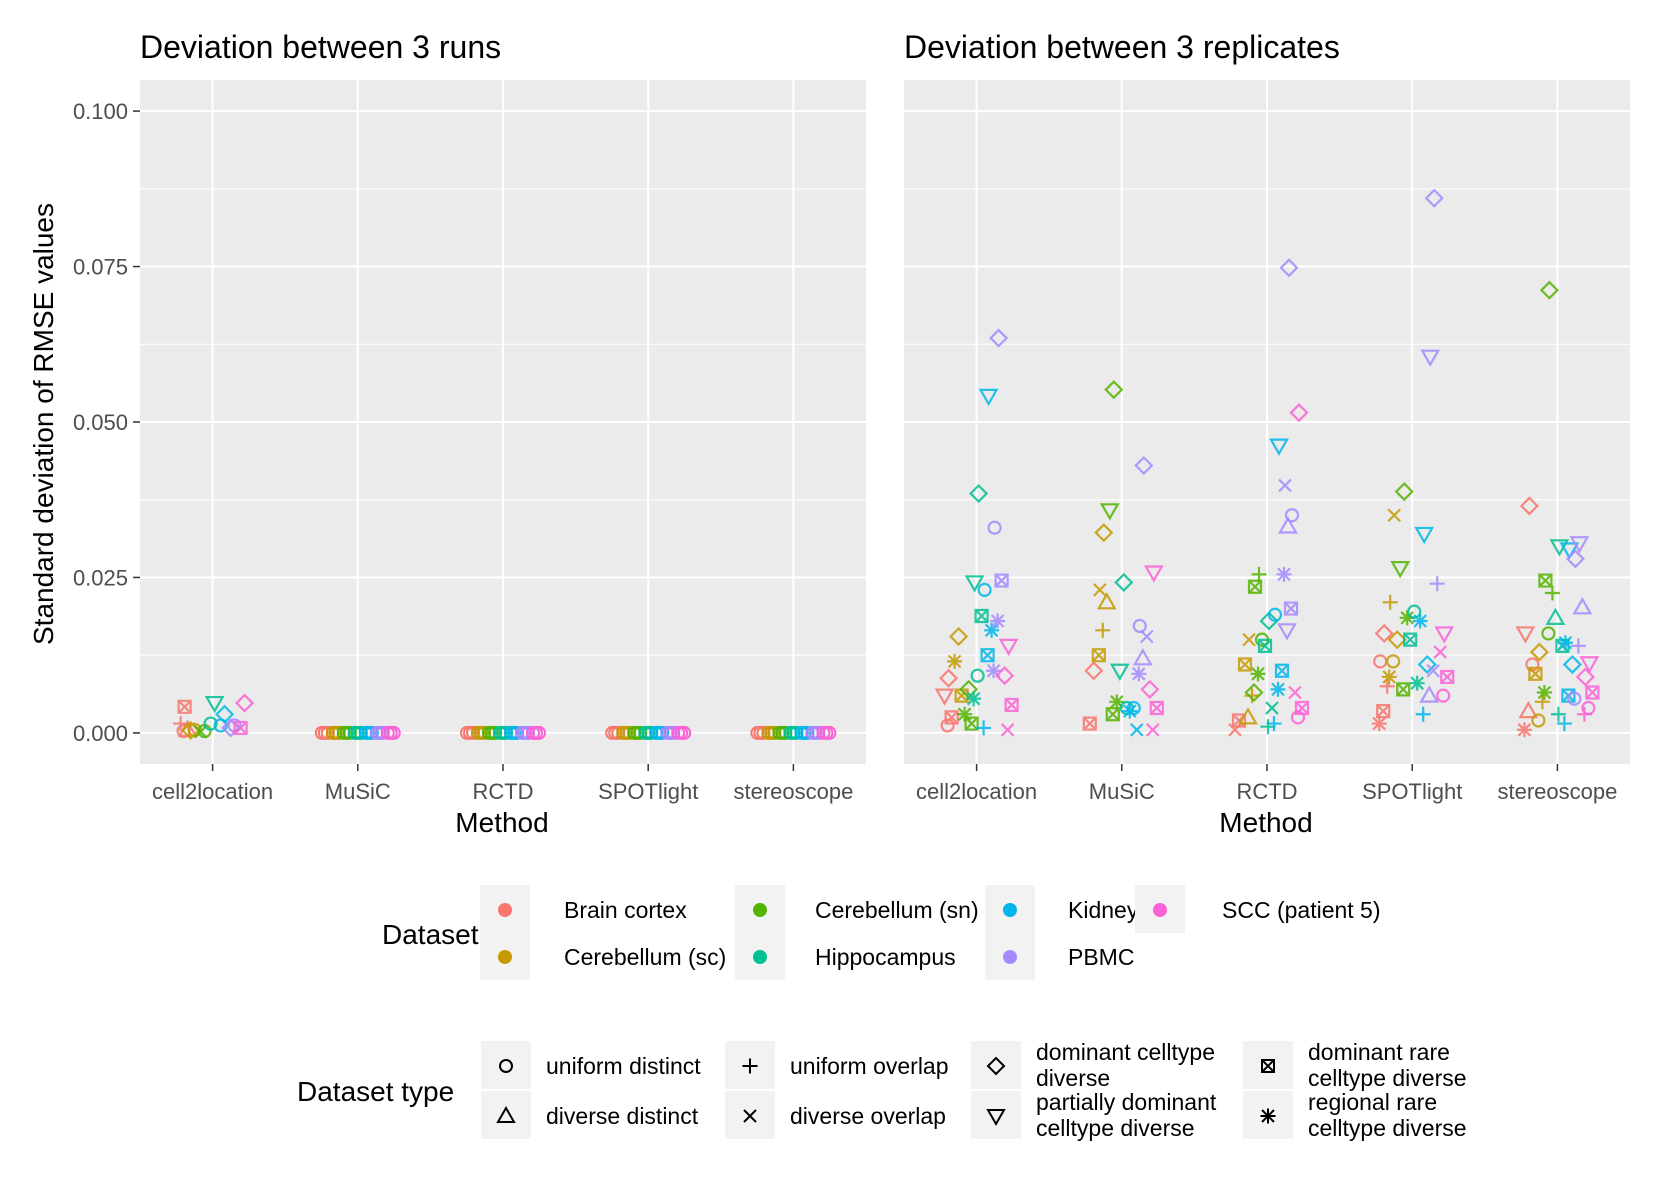  What do you see at coordinates (645, 957) in the screenshot?
I see `legend-dataset-label: Cerebellum (sc)` at bounding box center [645, 957].